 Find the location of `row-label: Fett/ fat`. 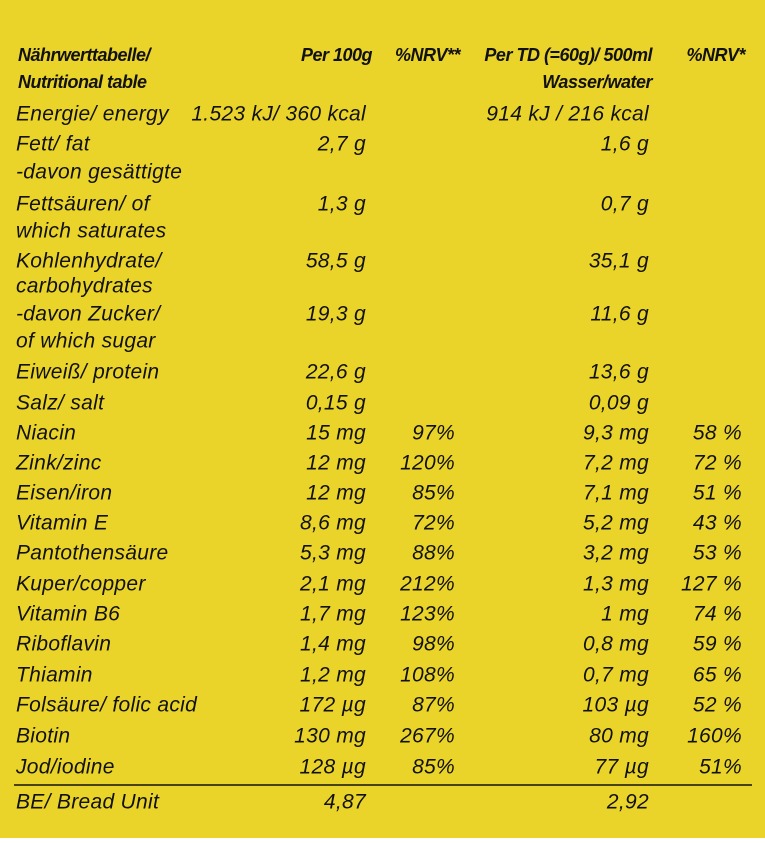

row-label: Fett/ fat is located at coordinates (53, 144).